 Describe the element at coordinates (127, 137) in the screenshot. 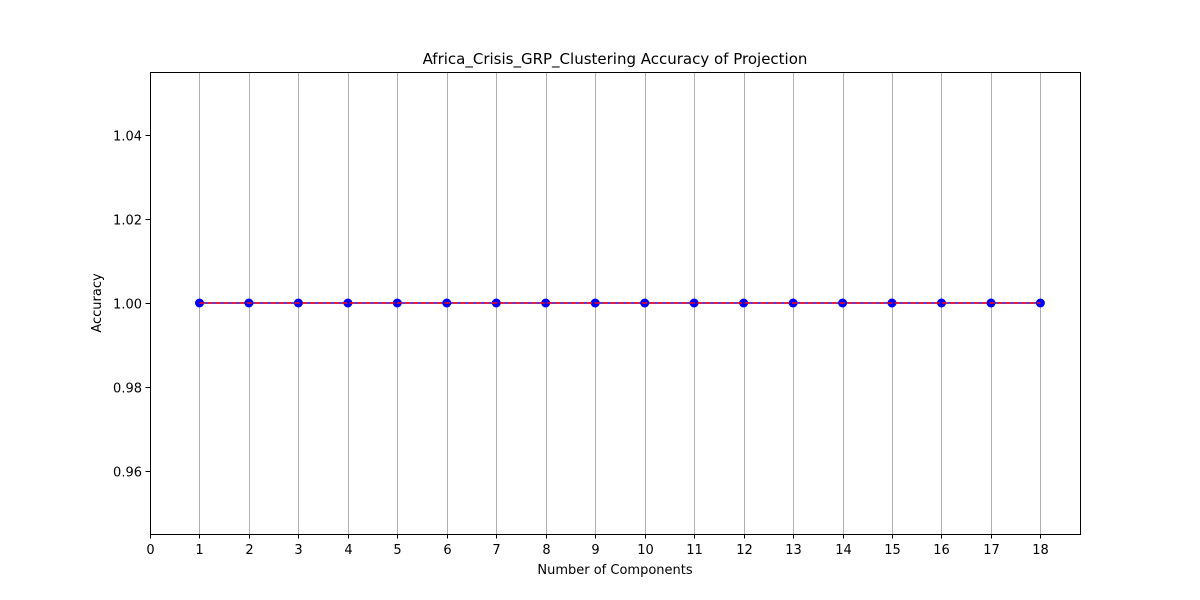

I see `y-tick-label: 1.04` at that location.